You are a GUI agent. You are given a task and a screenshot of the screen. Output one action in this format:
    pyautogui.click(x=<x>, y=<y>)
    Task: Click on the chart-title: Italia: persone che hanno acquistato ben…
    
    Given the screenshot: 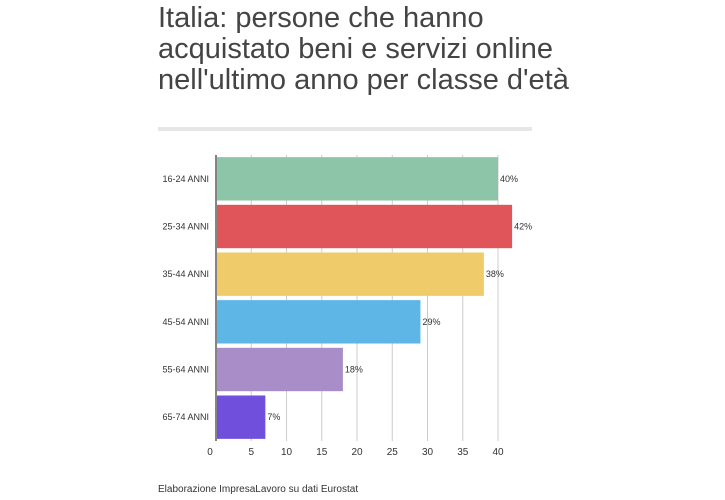 What is the action you would take?
    pyautogui.click(x=363, y=49)
    